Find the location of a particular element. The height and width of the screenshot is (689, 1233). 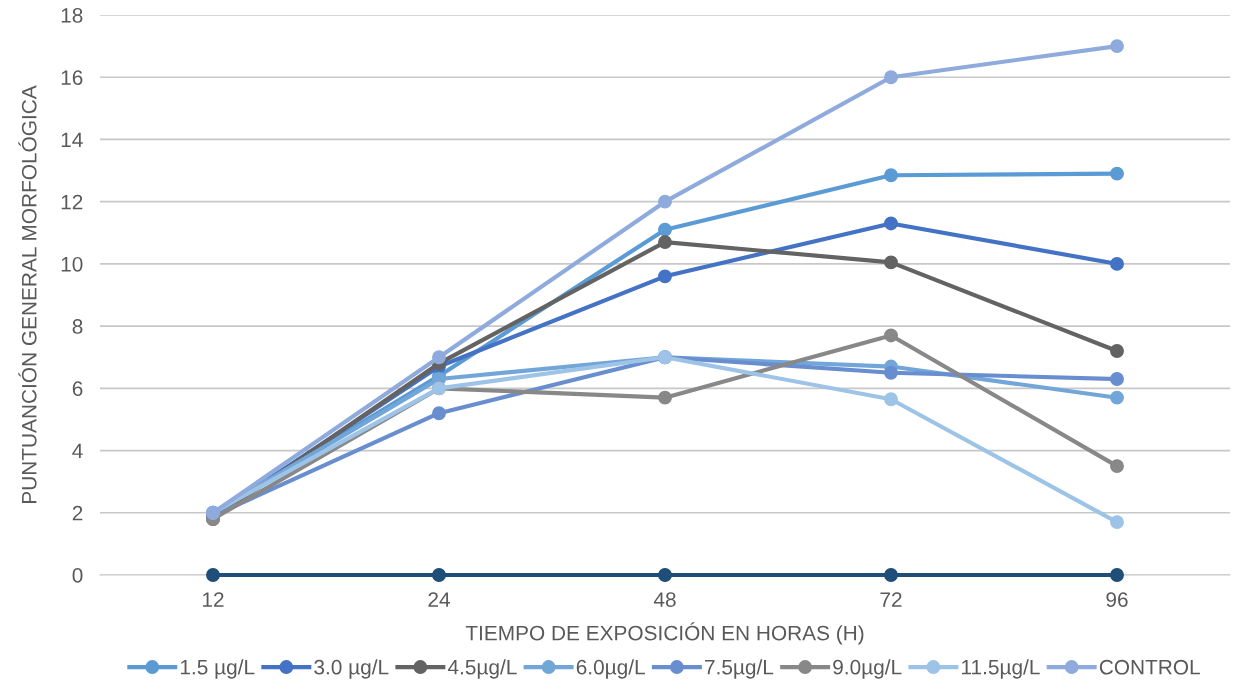

legend-label: 4.5µg/L is located at coordinates (482, 669).